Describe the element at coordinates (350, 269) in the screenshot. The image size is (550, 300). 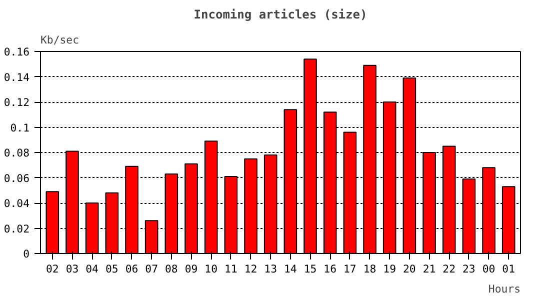
I see `x-tick-label: 17` at that location.